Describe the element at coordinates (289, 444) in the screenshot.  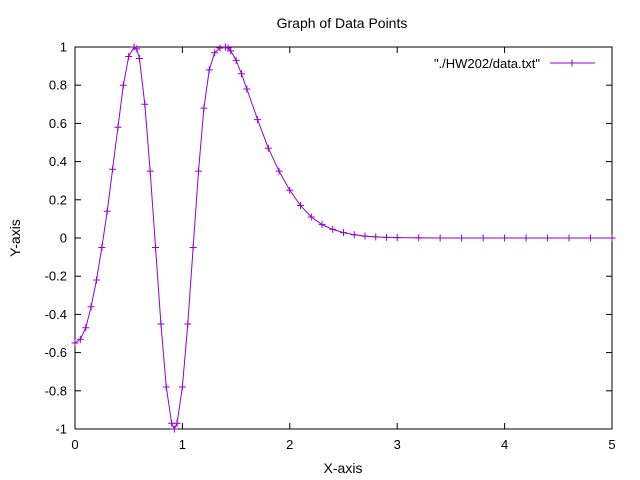
I see `x-tick-label: 2` at that location.